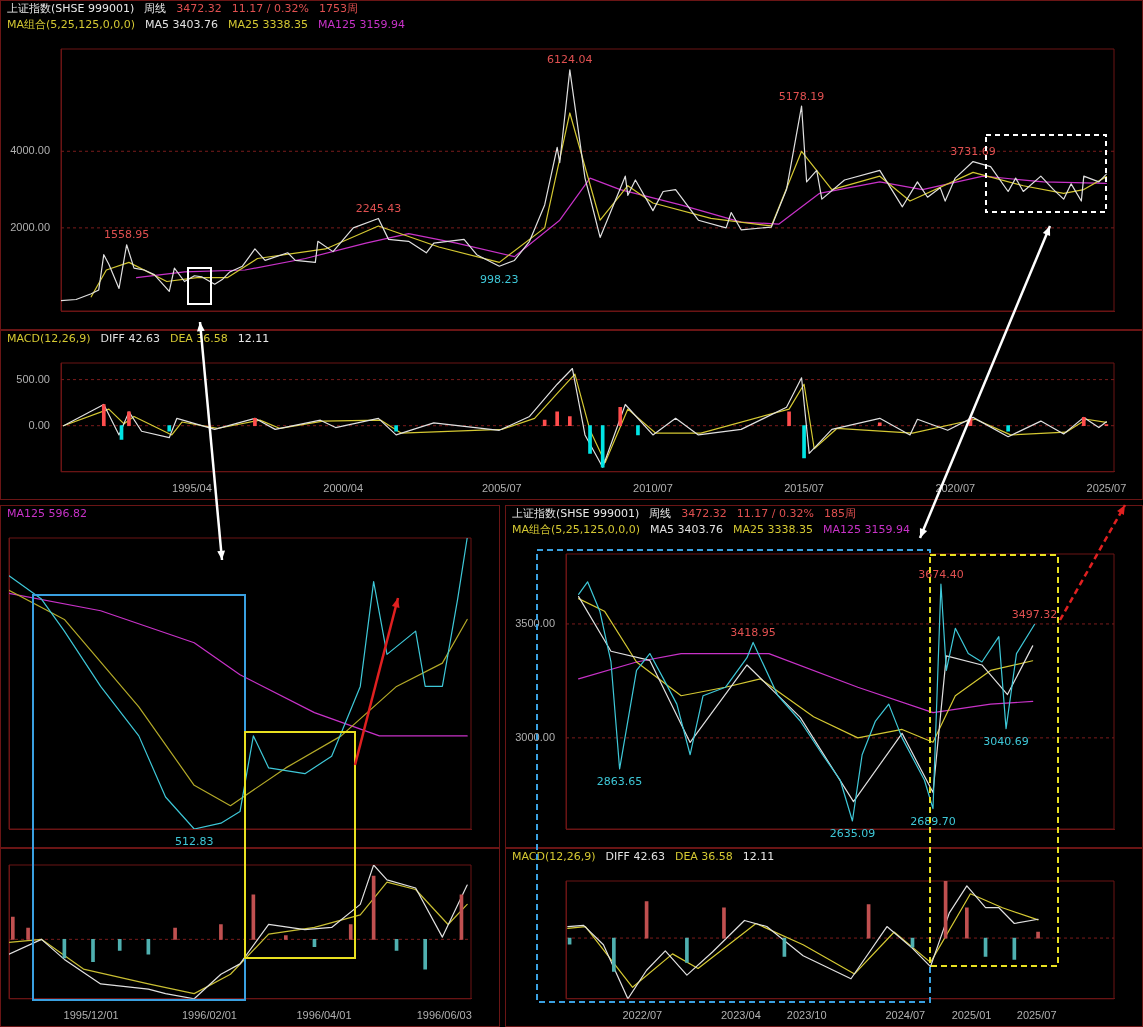 This screenshot has height=1027, width=1143. I want to click on x-tick-label: 2025/01, so click(971, 1015).